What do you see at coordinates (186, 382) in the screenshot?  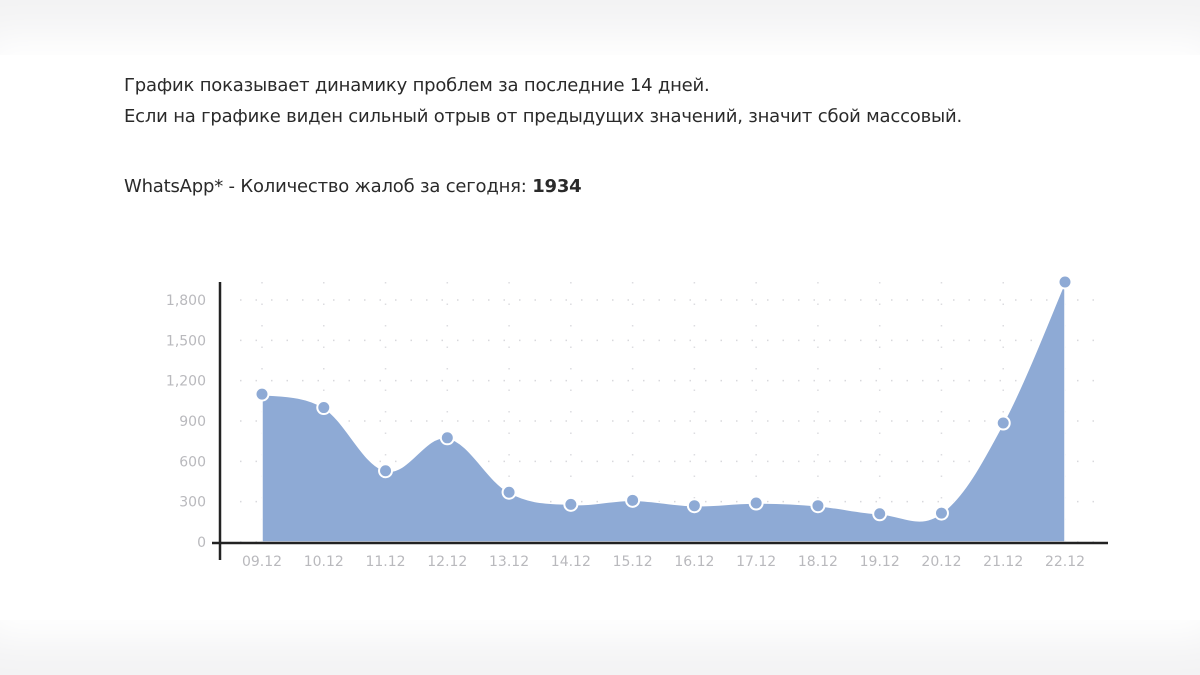 I see `y-tick-label: 1,200` at bounding box center [186, 382].